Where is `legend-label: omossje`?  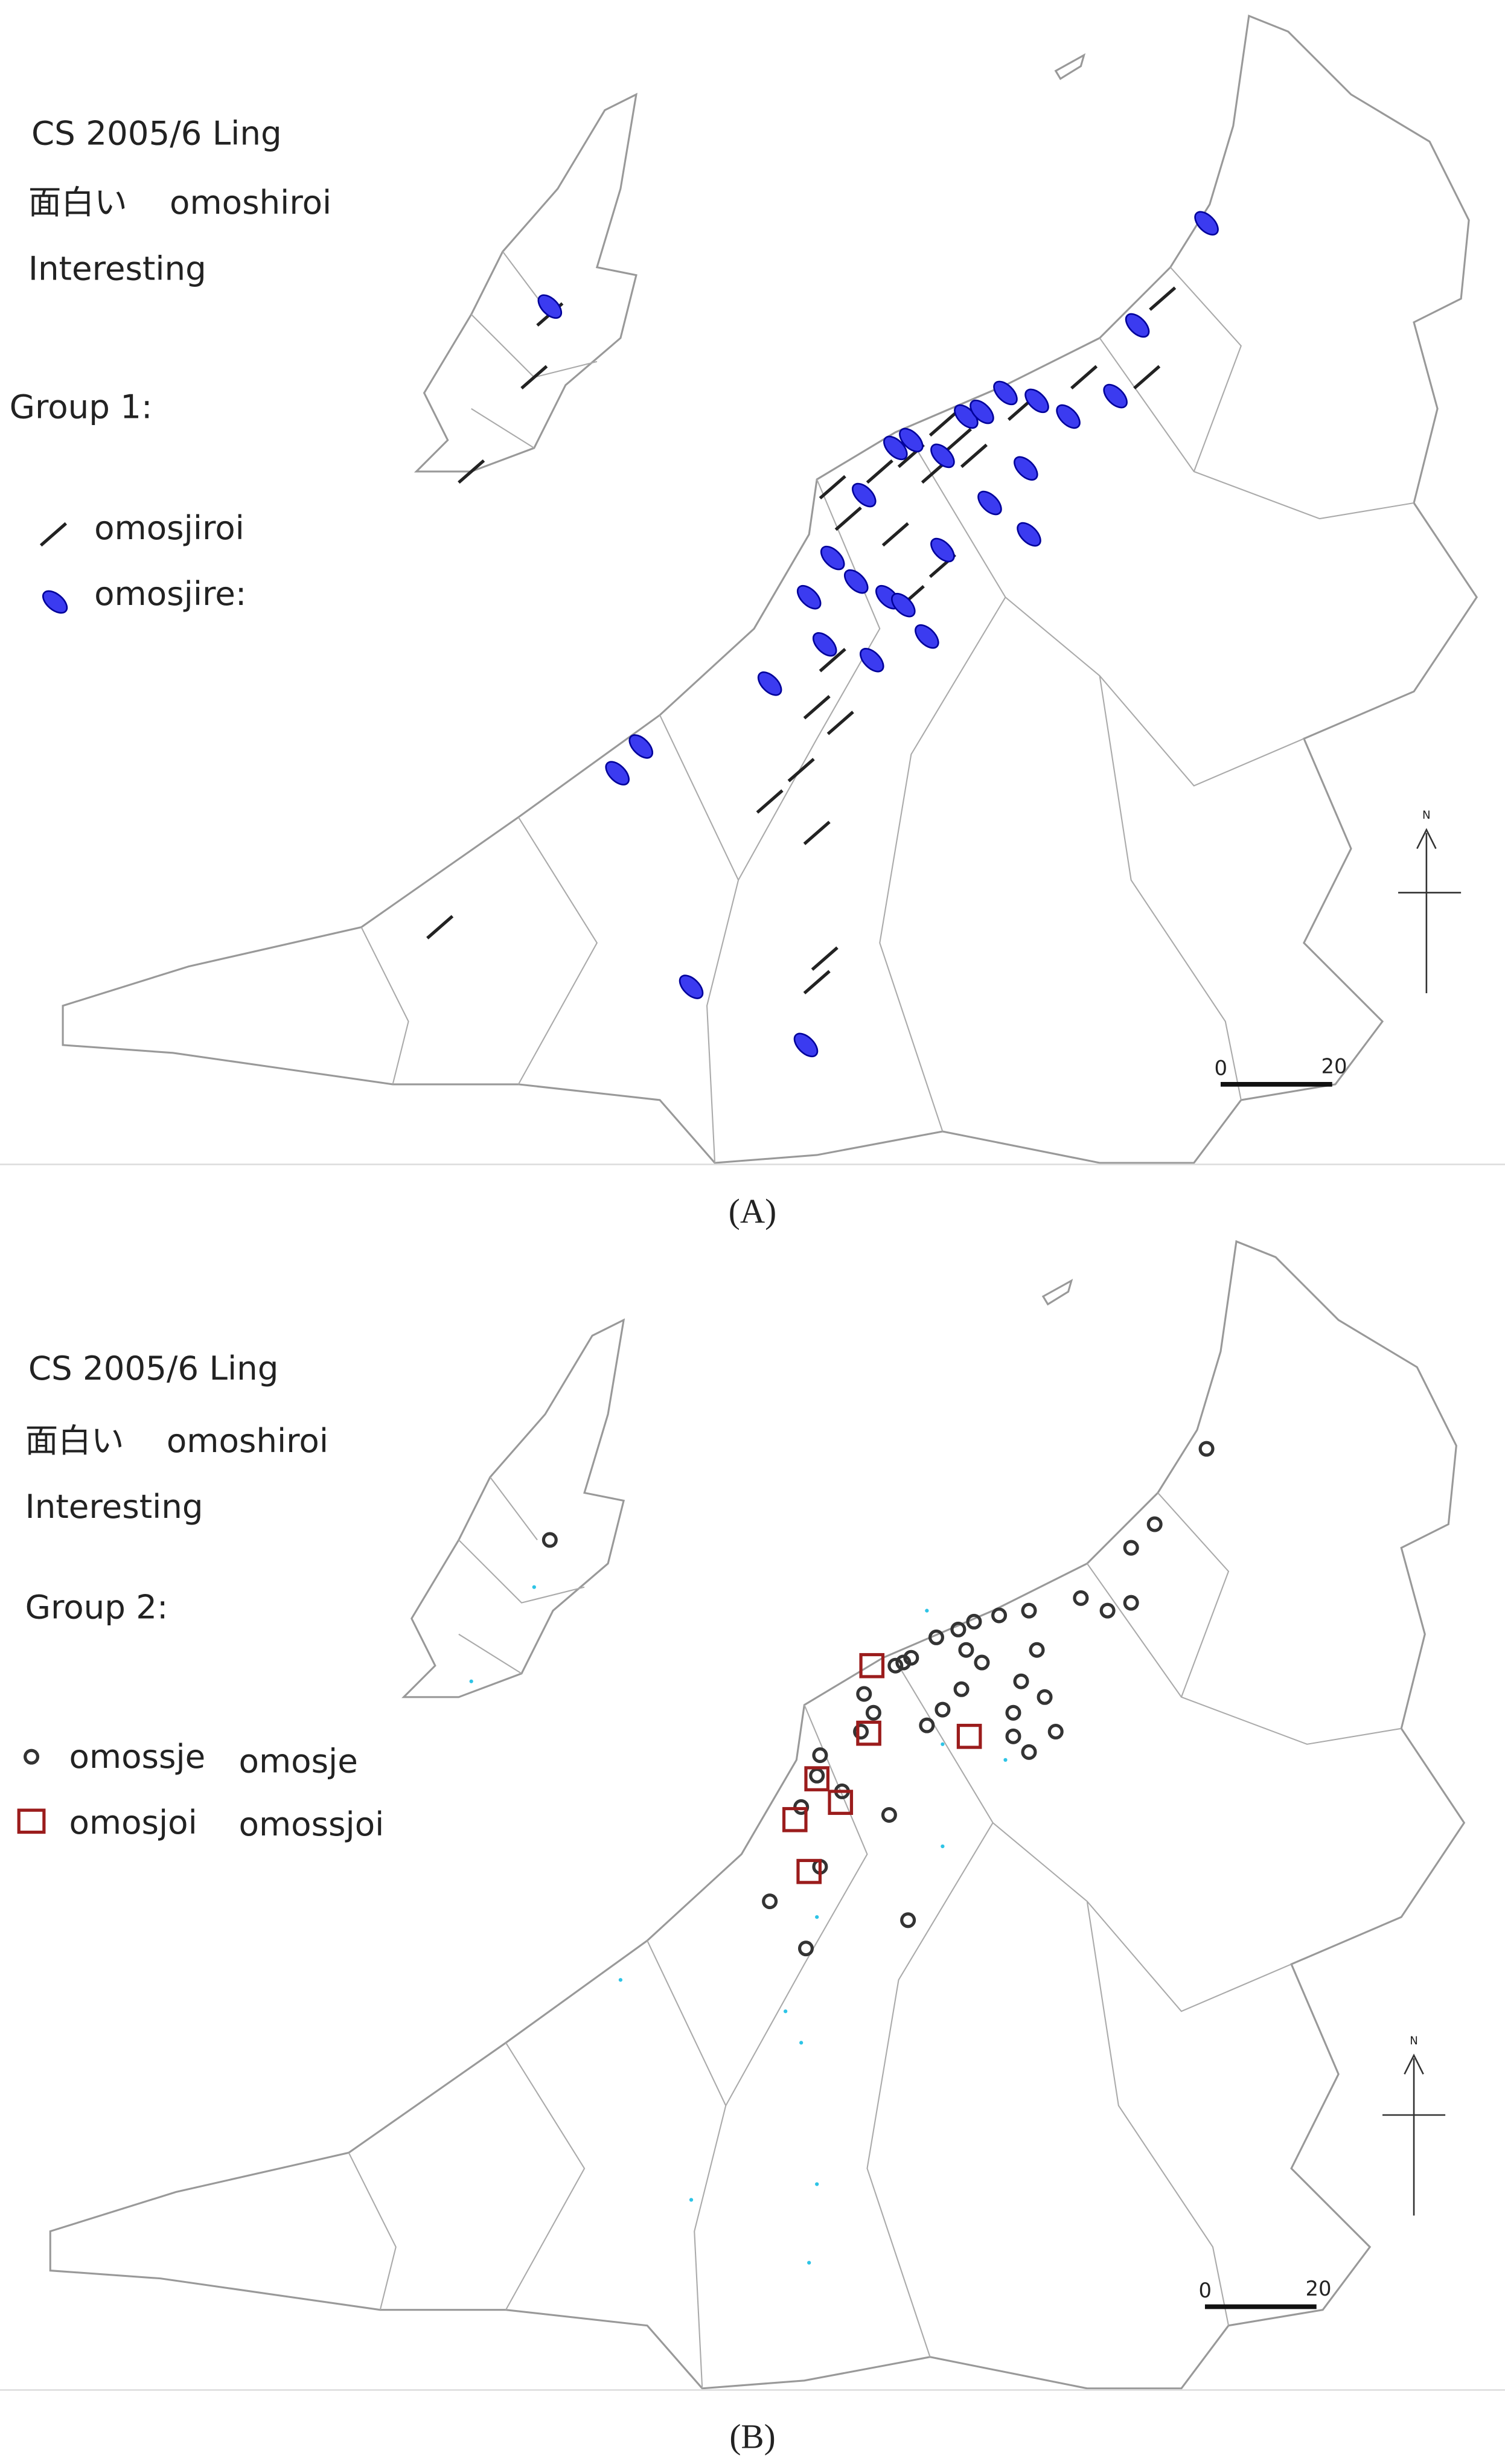
legend-label: omossje is located at coordinates (137, 1756).